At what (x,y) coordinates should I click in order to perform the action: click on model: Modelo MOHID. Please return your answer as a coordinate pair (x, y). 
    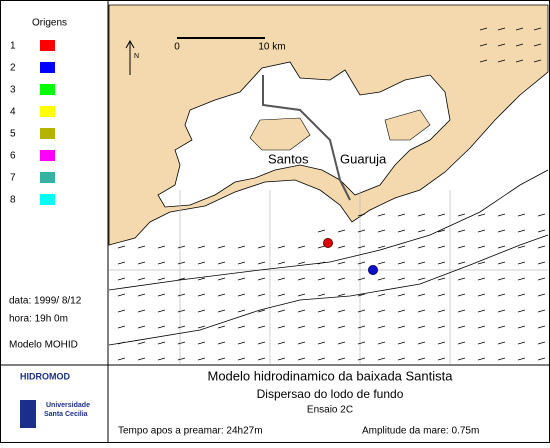
    Looking at the image, I should click on (43, 345).